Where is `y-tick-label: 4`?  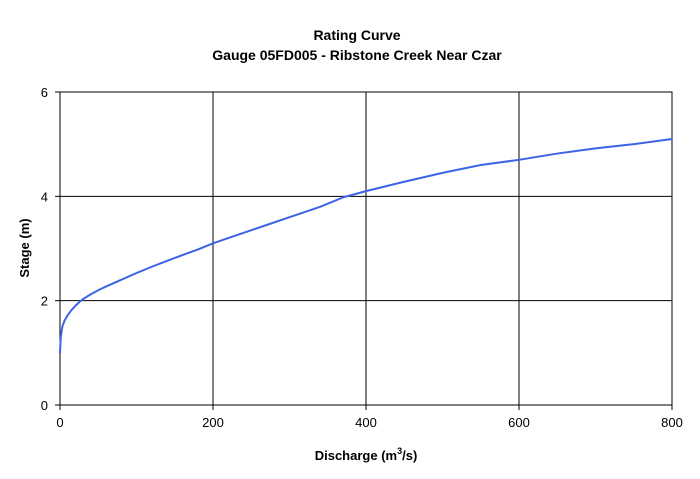
y-tick-label: 4 is located at coordinates (44, 196).